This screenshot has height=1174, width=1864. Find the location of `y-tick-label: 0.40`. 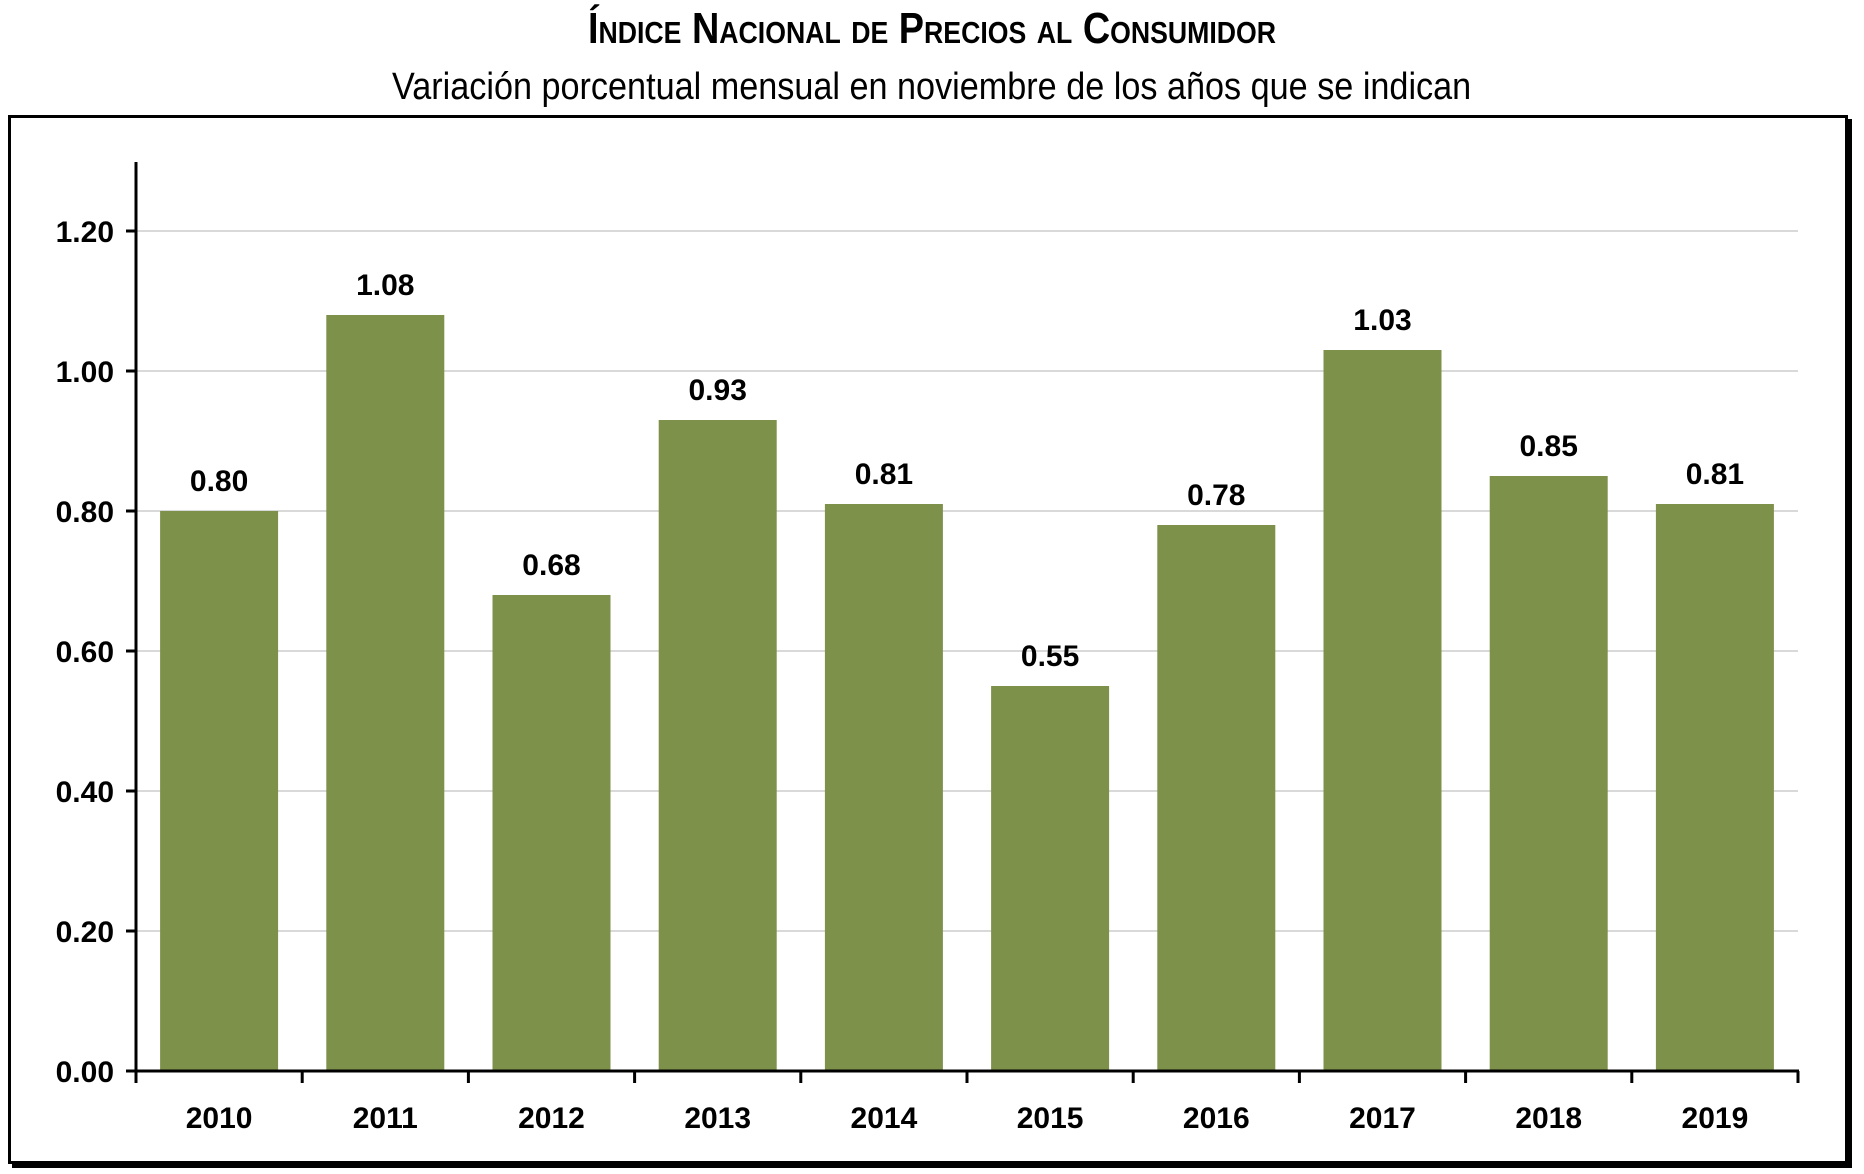

y-tick-label: 0.40 is located at coordinates (85, 792).